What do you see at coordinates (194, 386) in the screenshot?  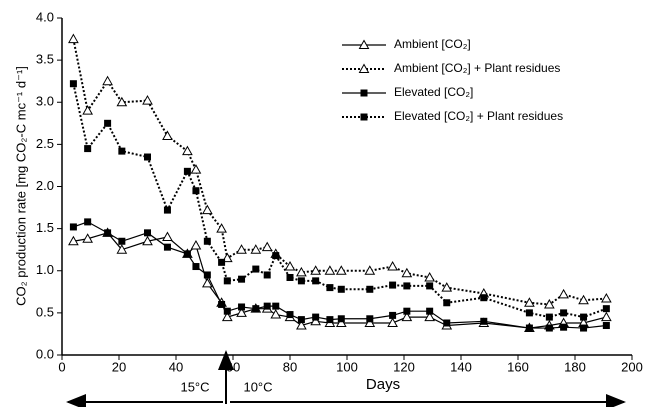 I see `annotation: 15°C` at bounding box center [194, 386].